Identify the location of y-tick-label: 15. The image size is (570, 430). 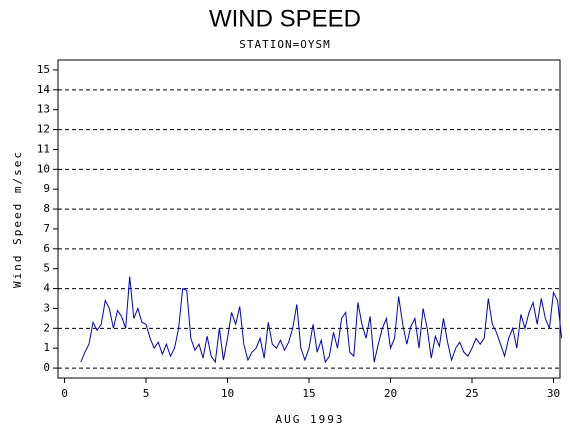
(43, 69).